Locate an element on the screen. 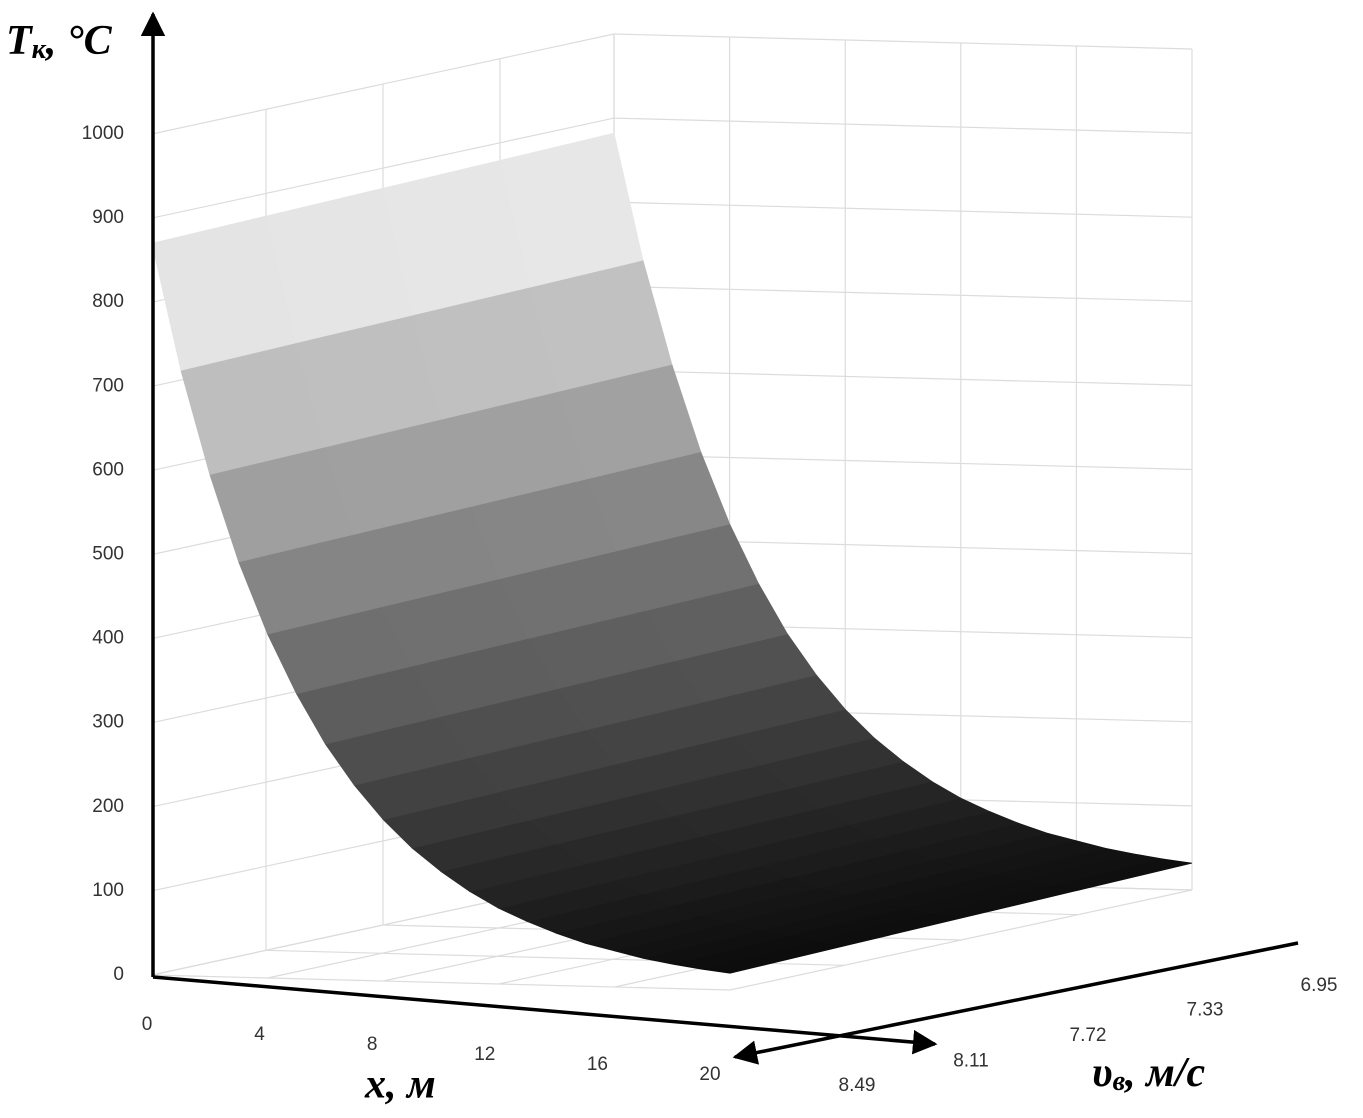 This screenshot has height=1118, width=1363. z-title-rest: , °C is located at coordinates (79, 41).